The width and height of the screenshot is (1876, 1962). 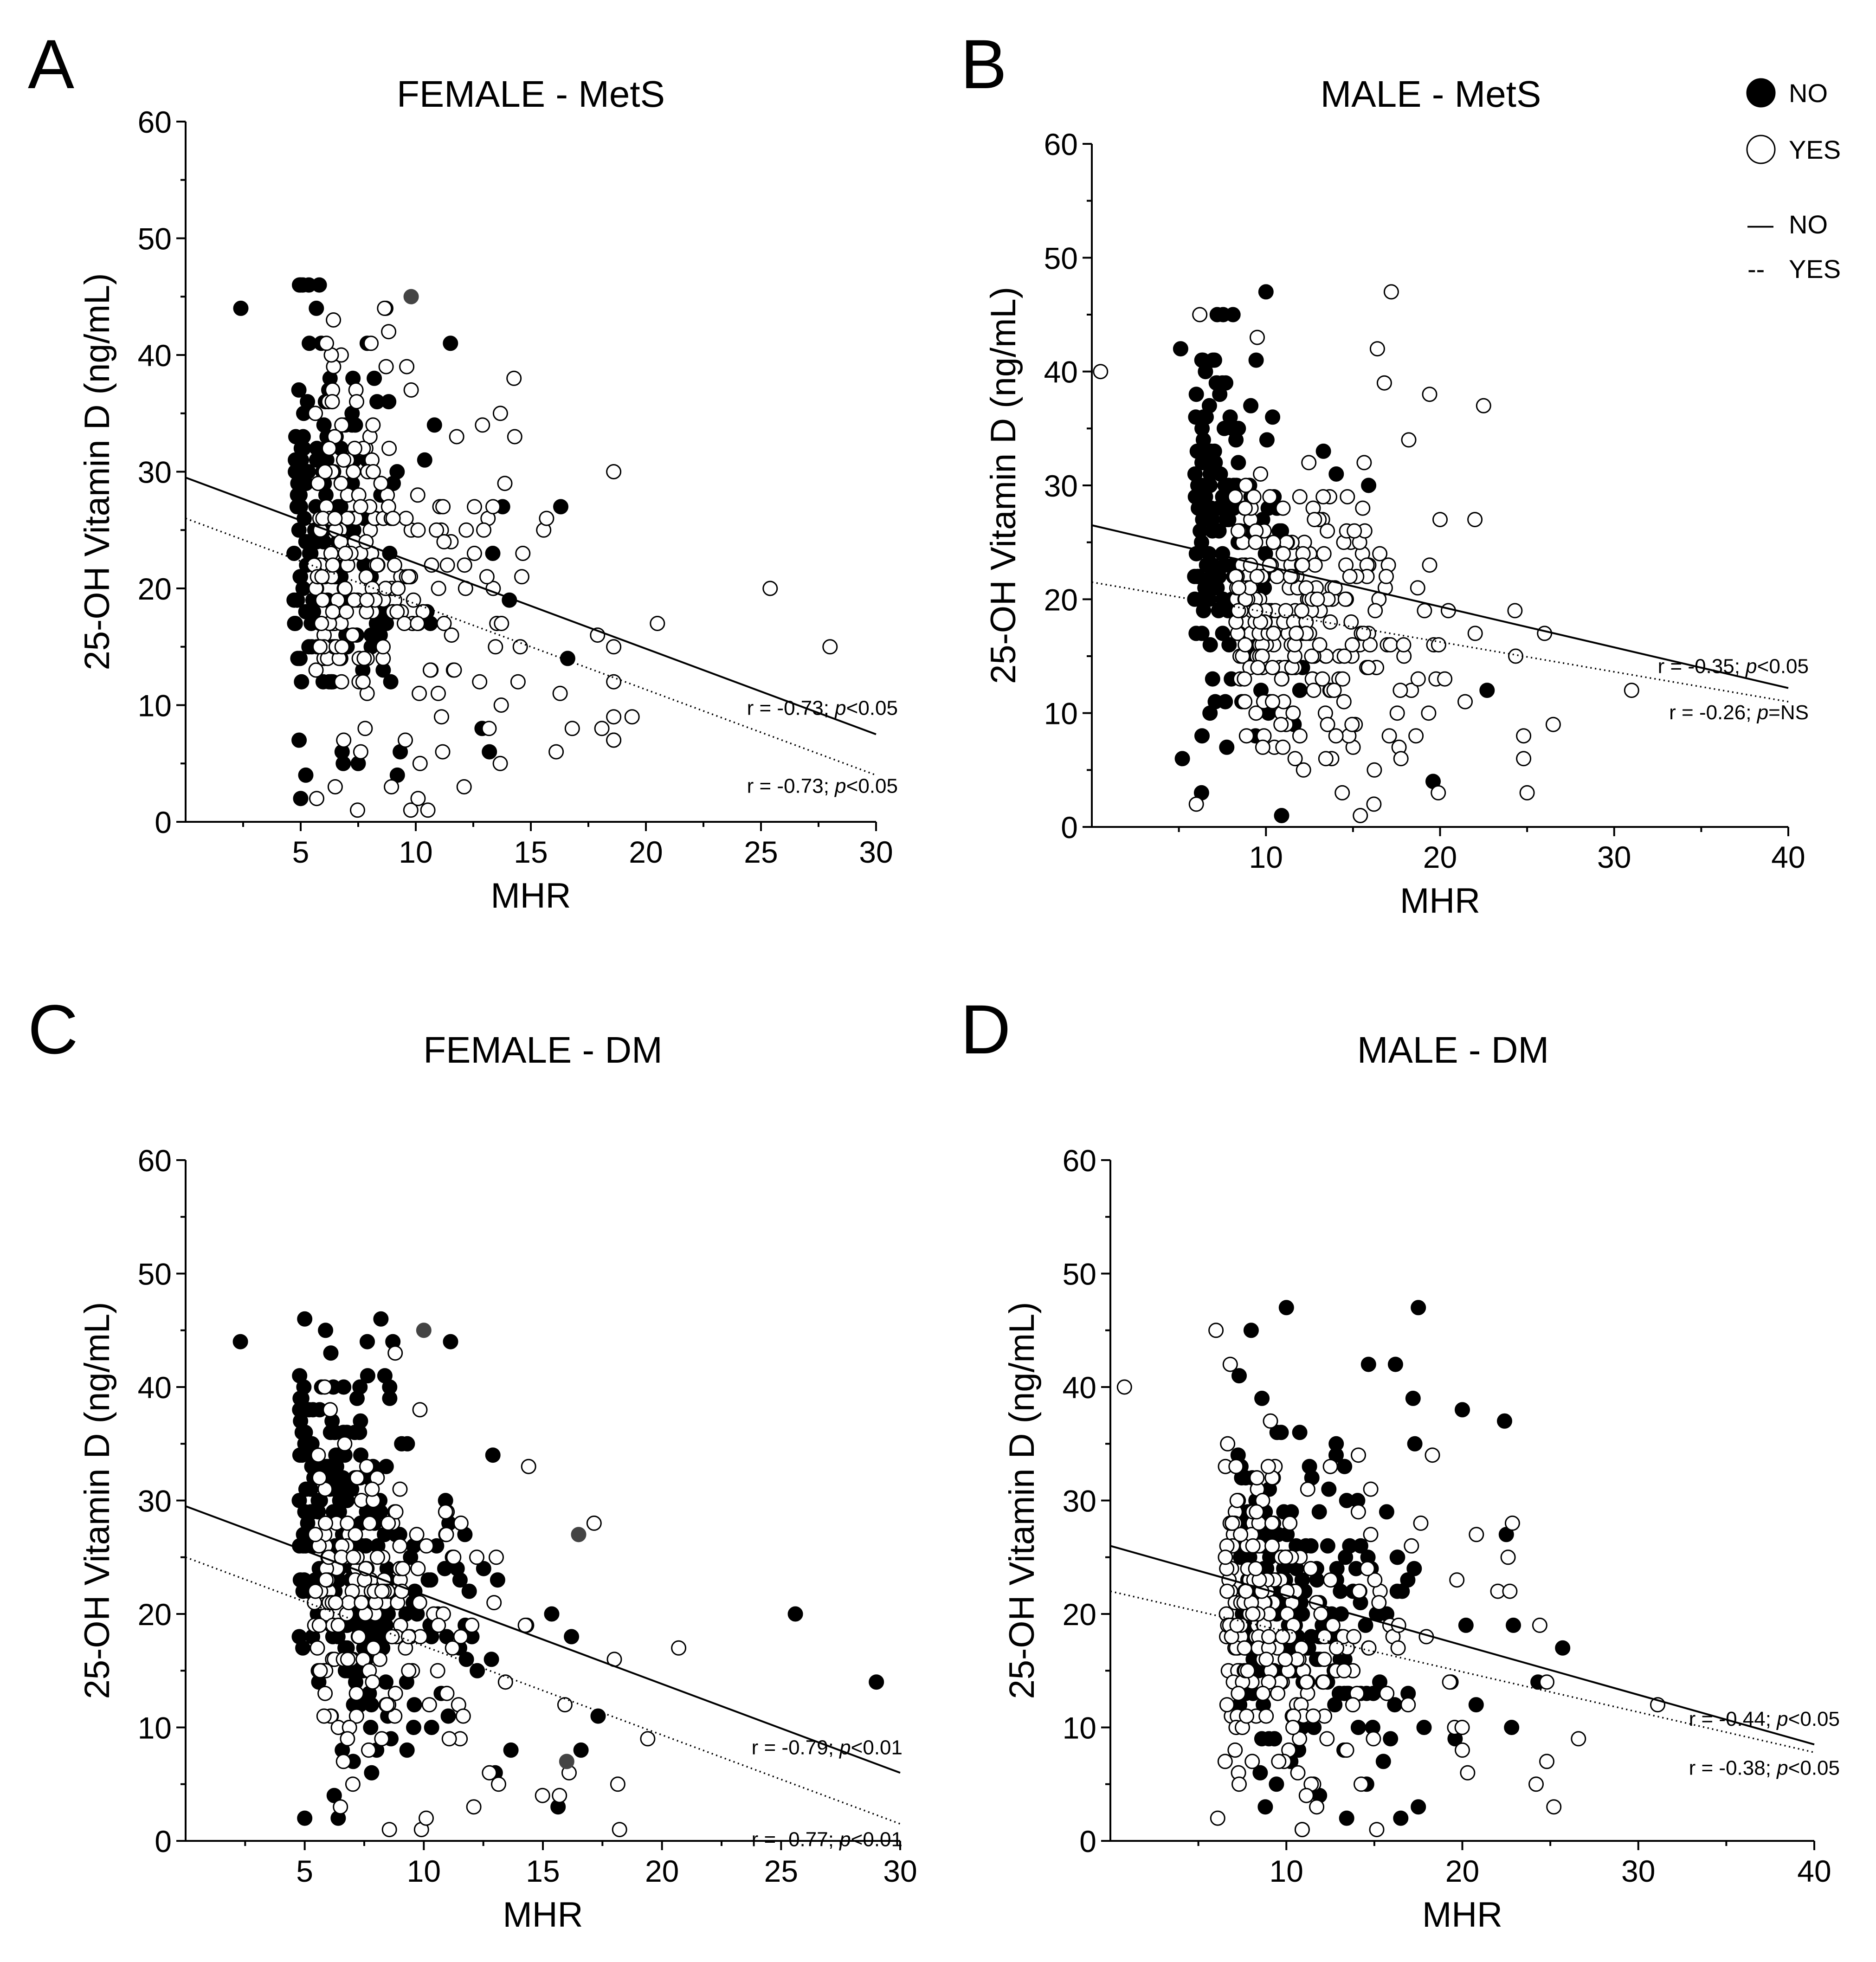 What do you see at coordinates (1788, 712) in the screenshot?
I see `p-value: =NS` at bounding box center [1788, 712].